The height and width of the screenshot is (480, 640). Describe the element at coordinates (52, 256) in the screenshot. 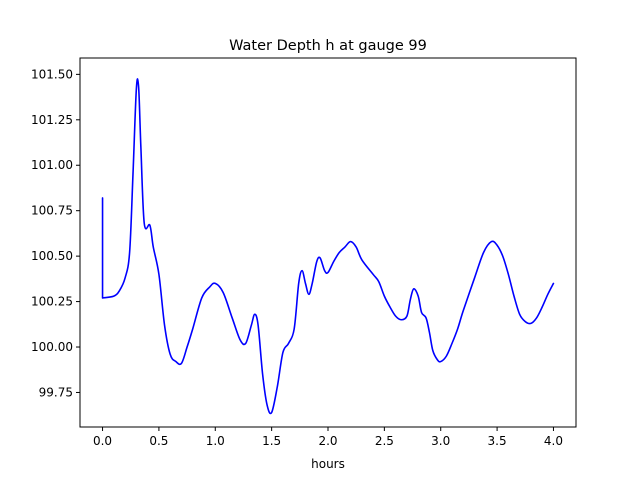

I see `y-tick-label: 100.50` at that location.